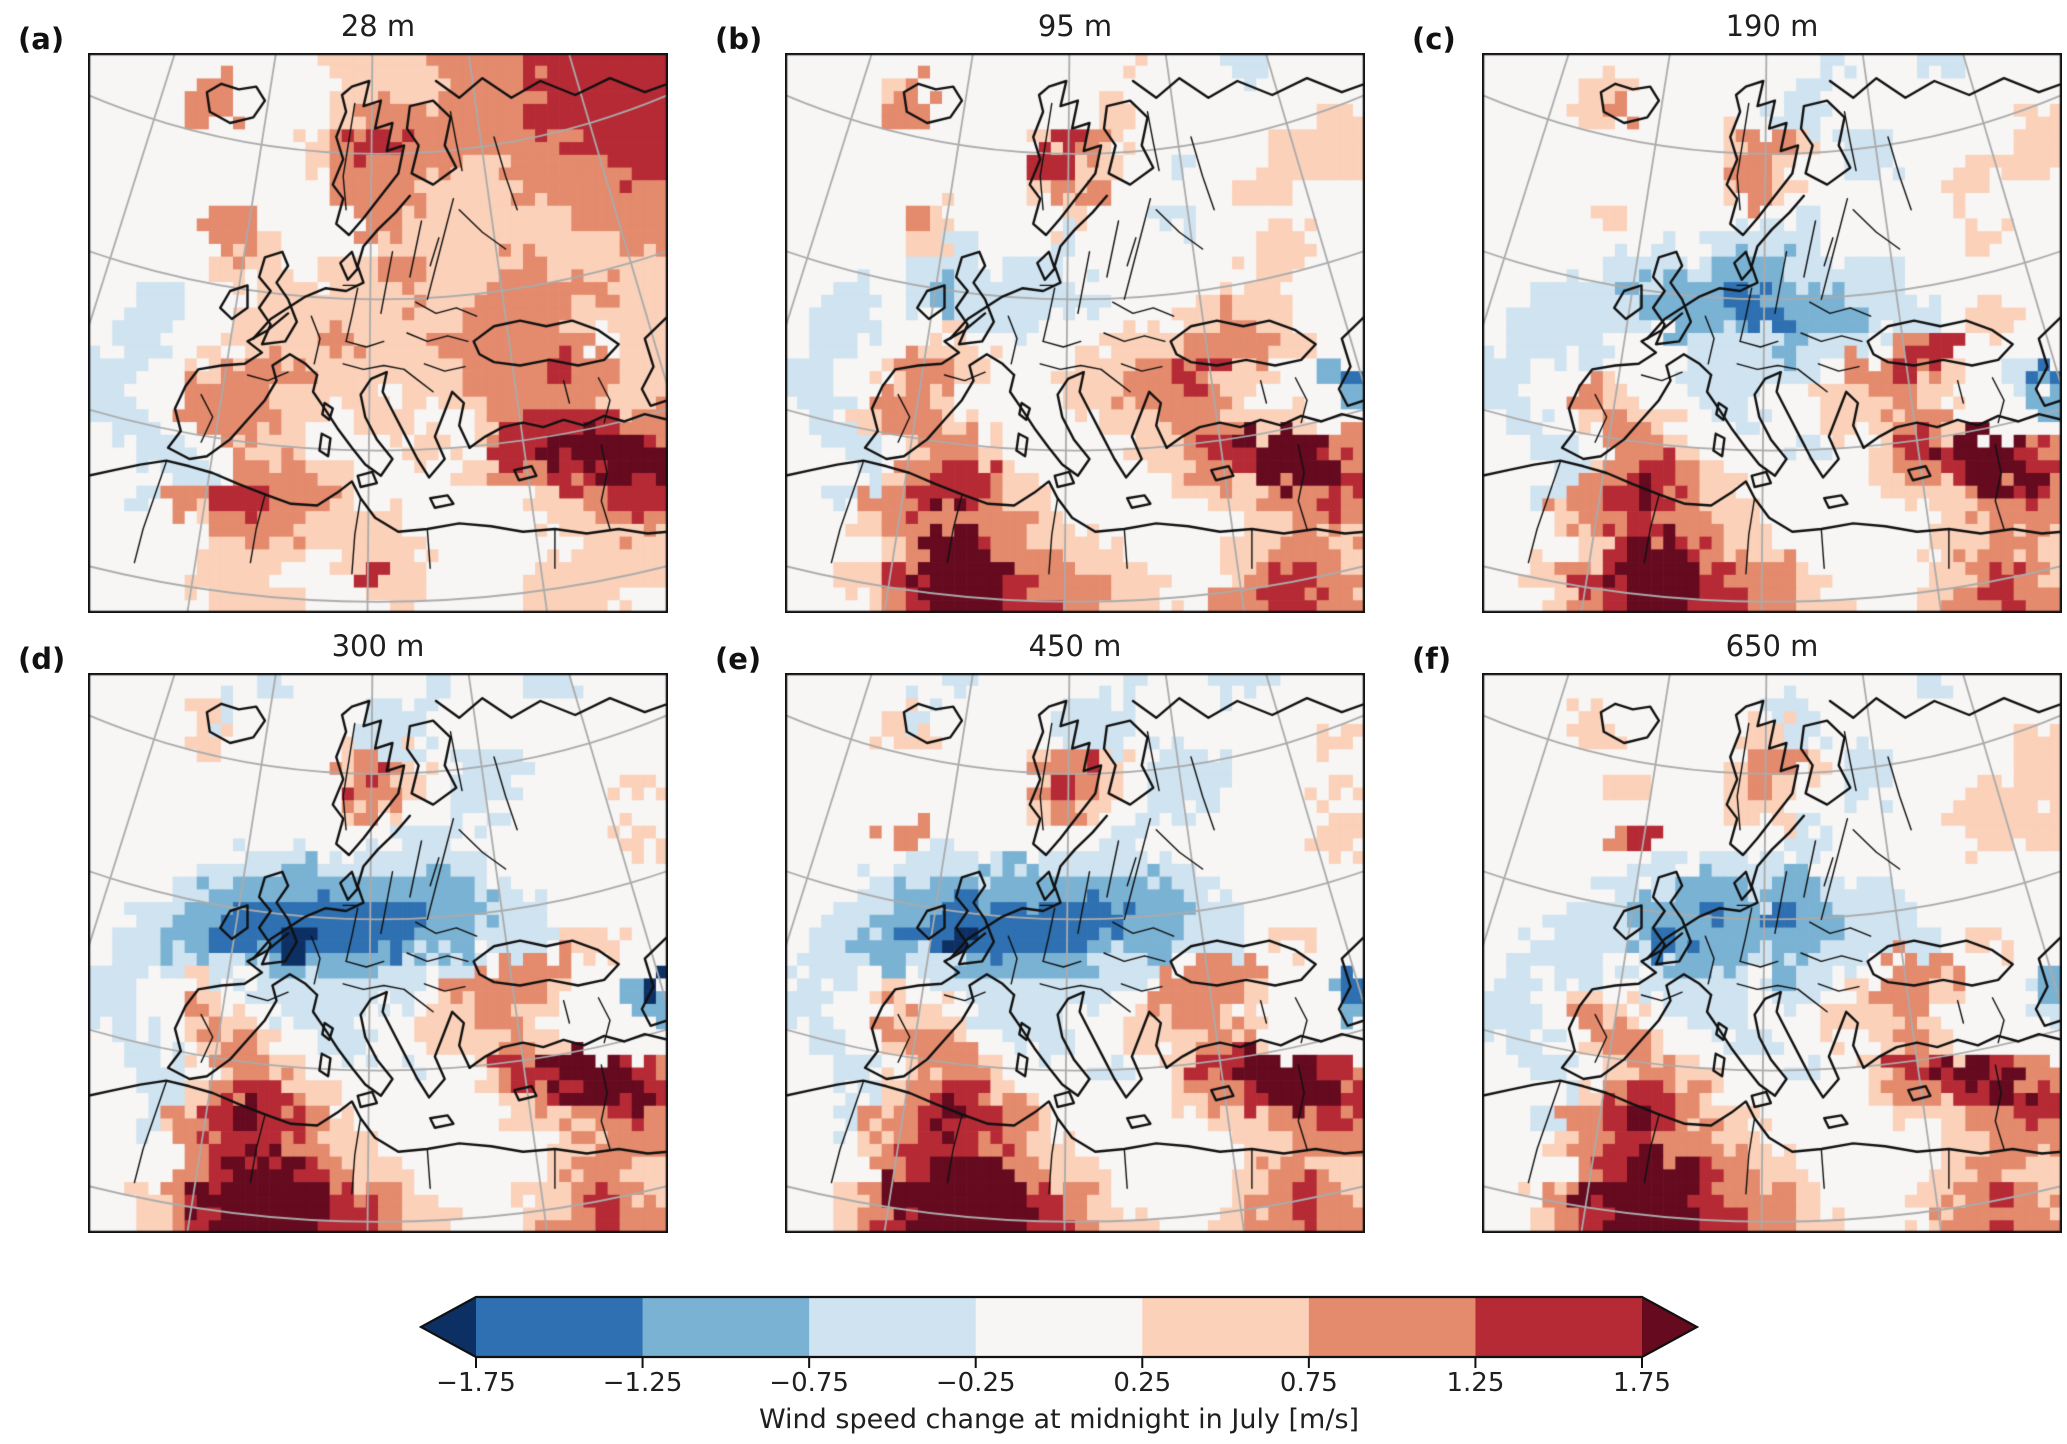  I want to click on map-panel-b, so click(1075, 333).